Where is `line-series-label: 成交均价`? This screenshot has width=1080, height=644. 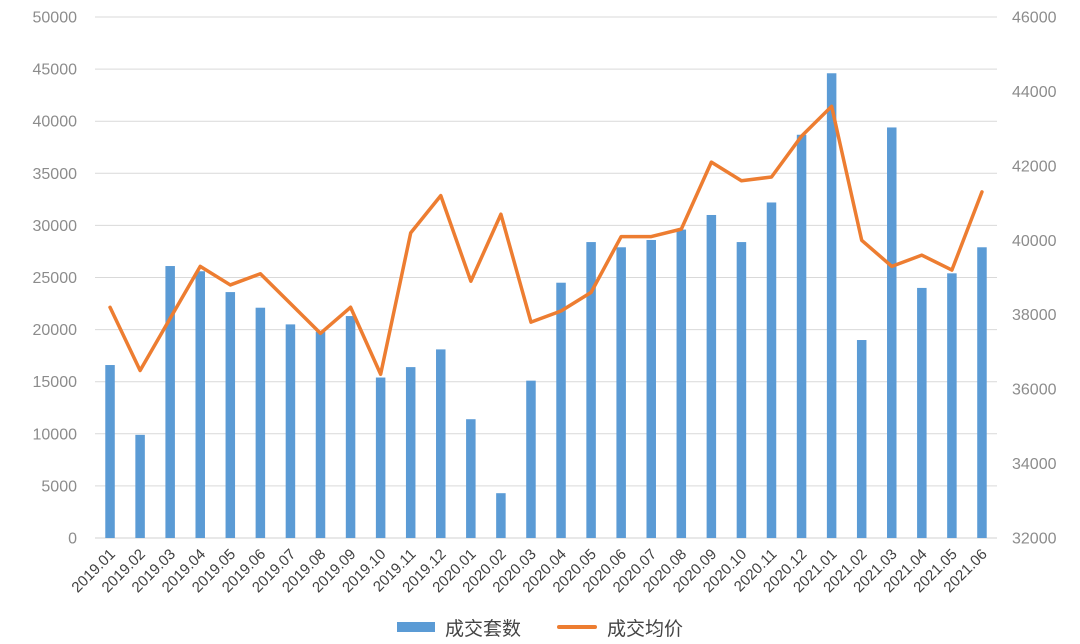
line-series-label: 成交均价 is located at coordinates (645, 629).